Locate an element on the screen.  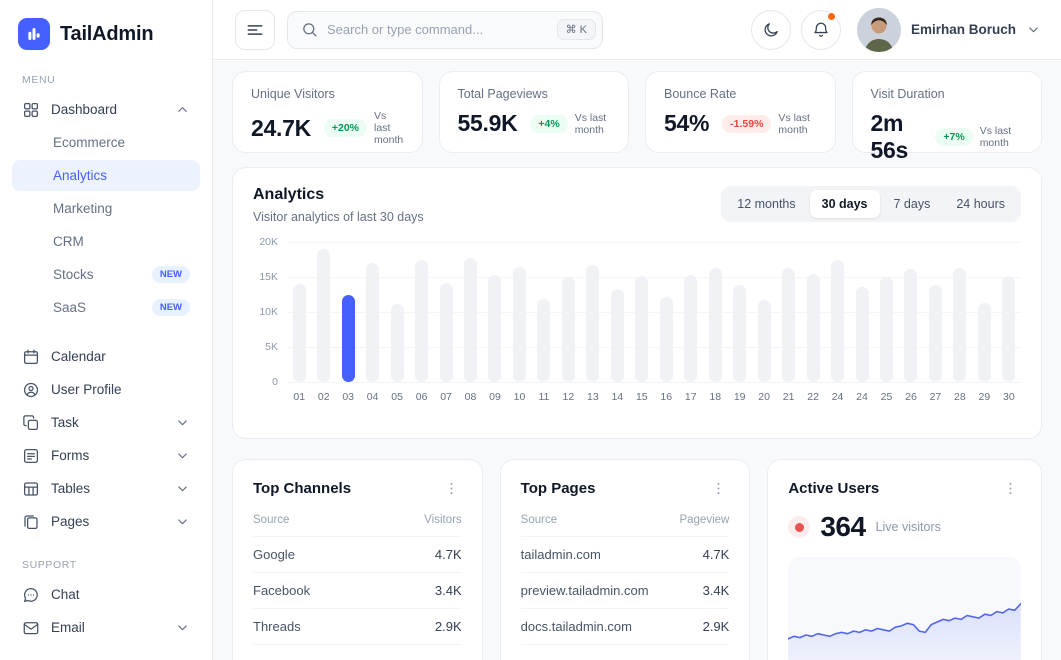
x-tick-label: 05 is located at coordinates (397, 397).